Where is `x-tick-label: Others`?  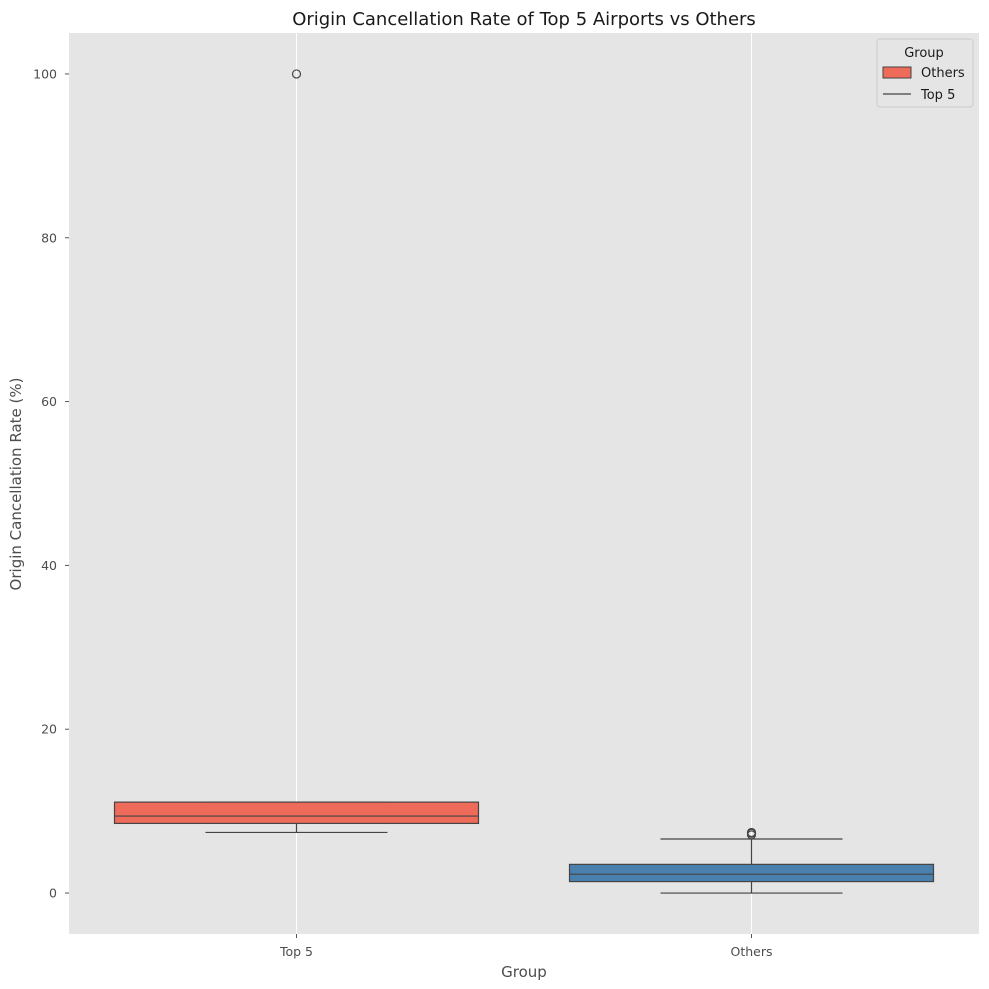 x-tick-label: Others is located at coordinates (751, 951).